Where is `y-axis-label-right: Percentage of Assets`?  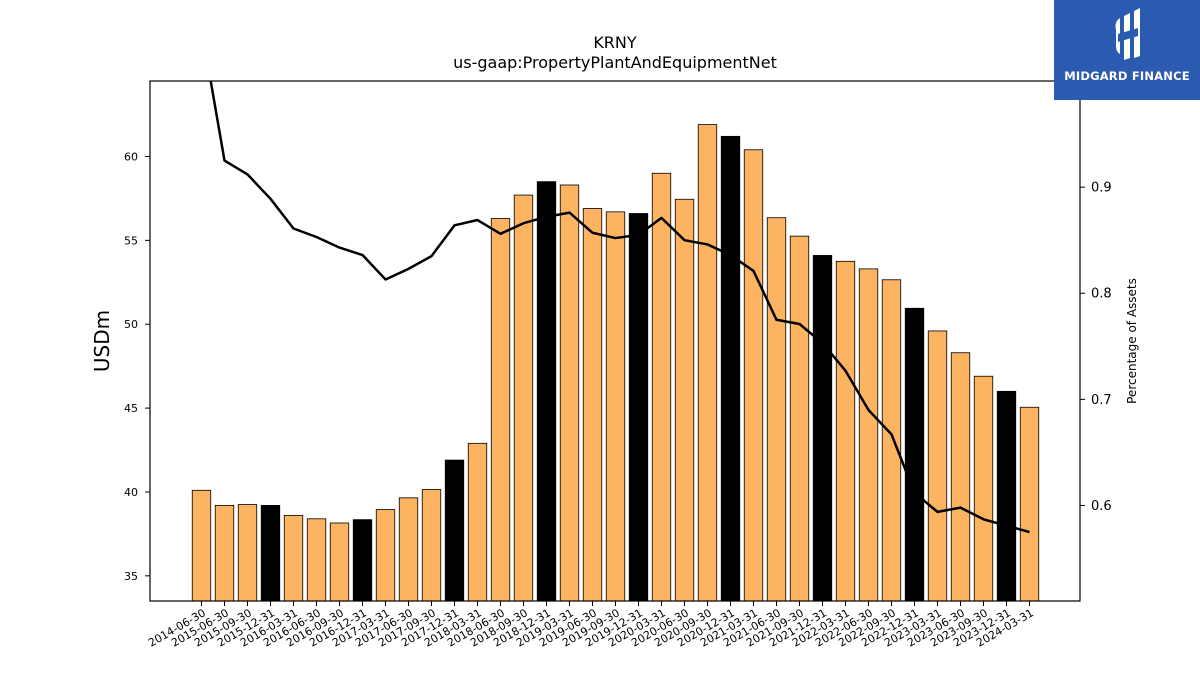
y-axis-label-right: Percentage of Assets is located at coordinates (1132, 341).